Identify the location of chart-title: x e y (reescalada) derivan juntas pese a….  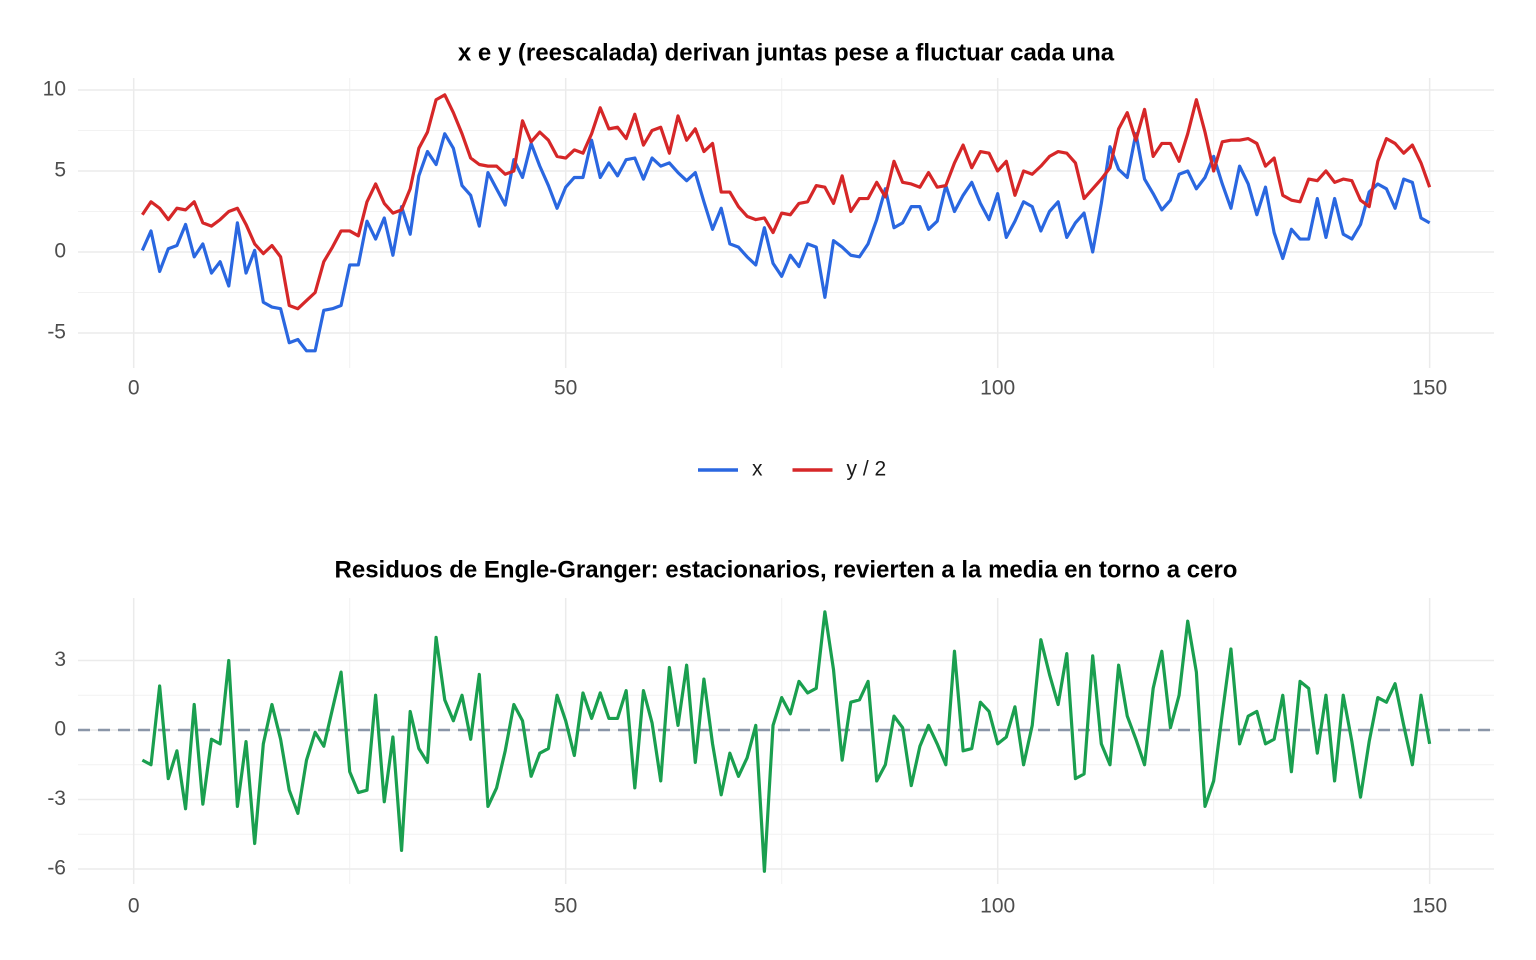
(786, 52).